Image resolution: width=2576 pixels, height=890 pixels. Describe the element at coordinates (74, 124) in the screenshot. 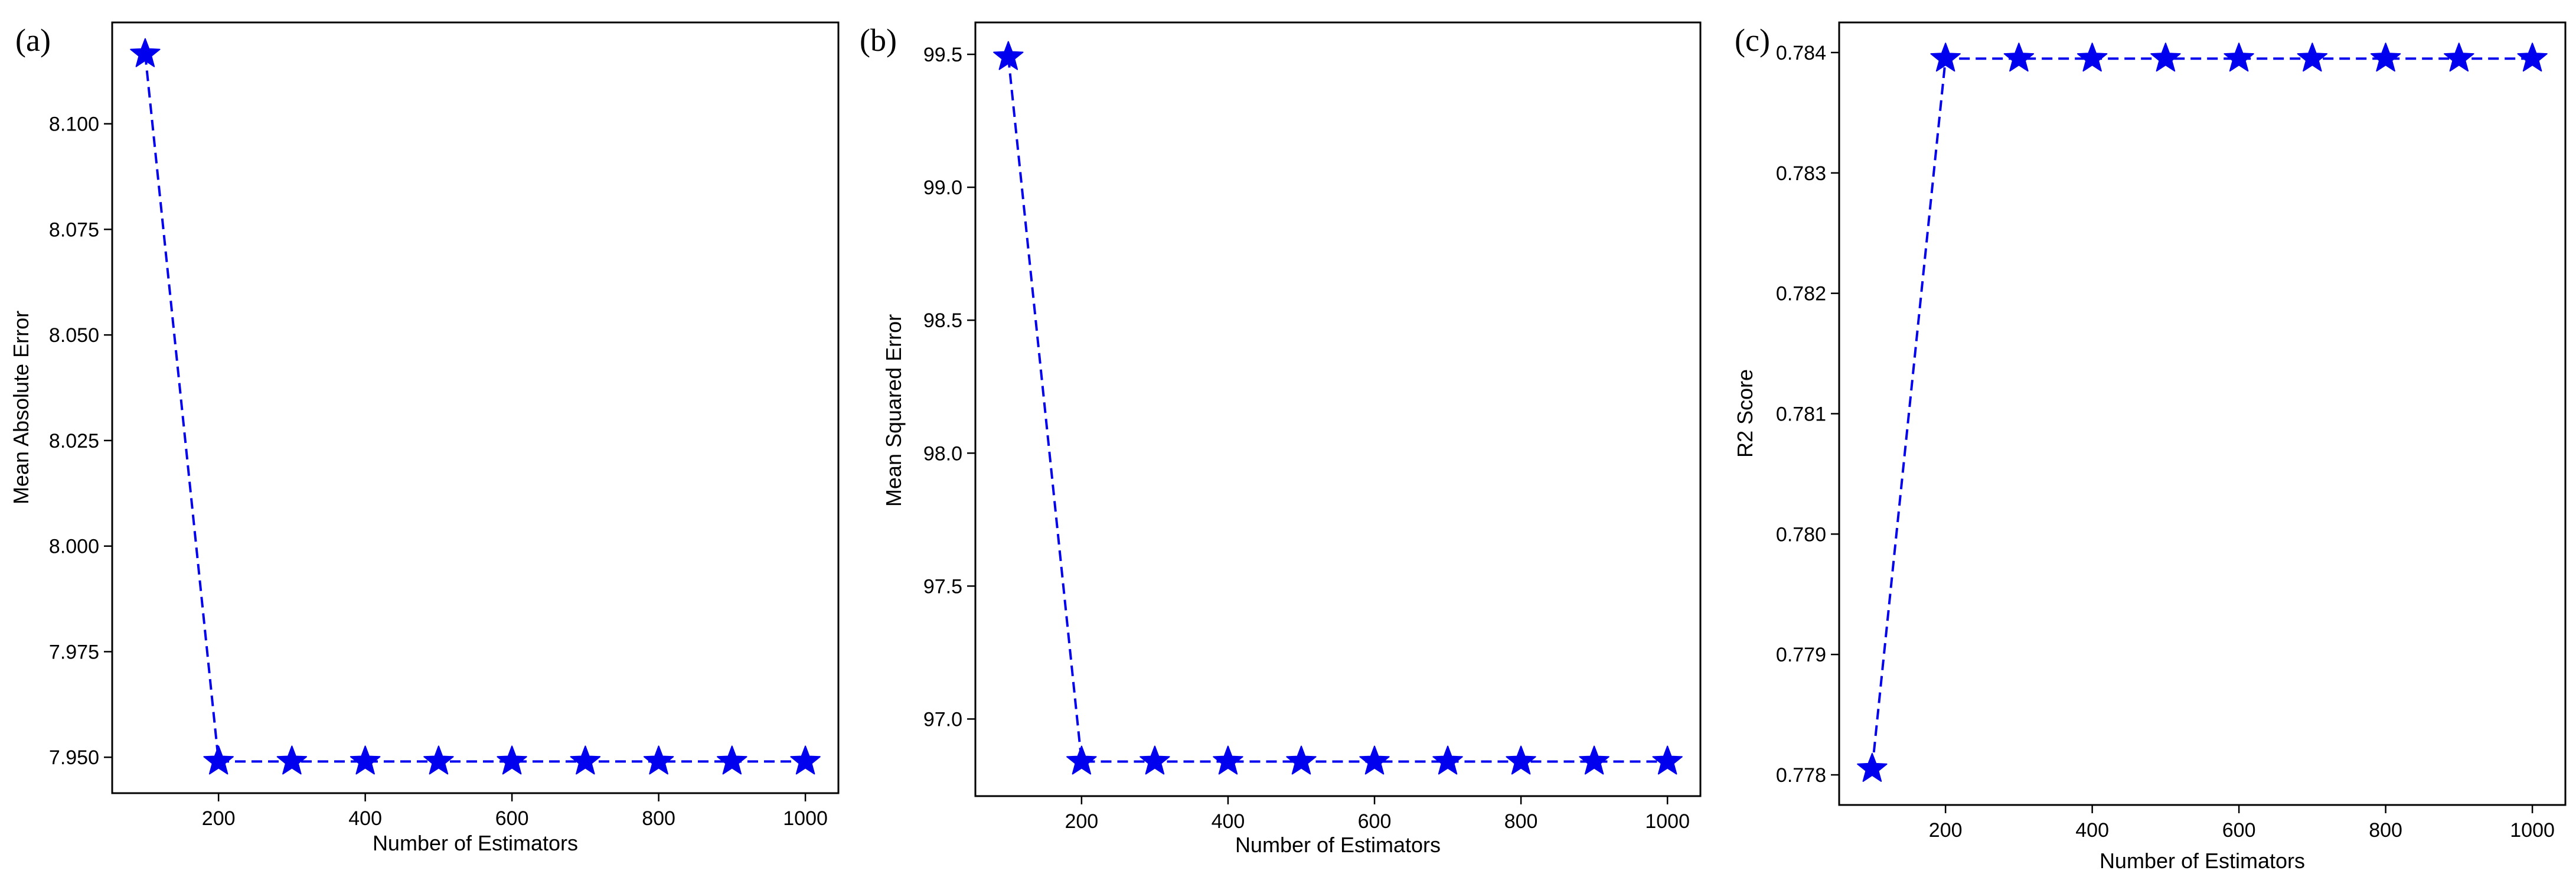

I see `panel-a-y-tick-label: 8.100` at that location.